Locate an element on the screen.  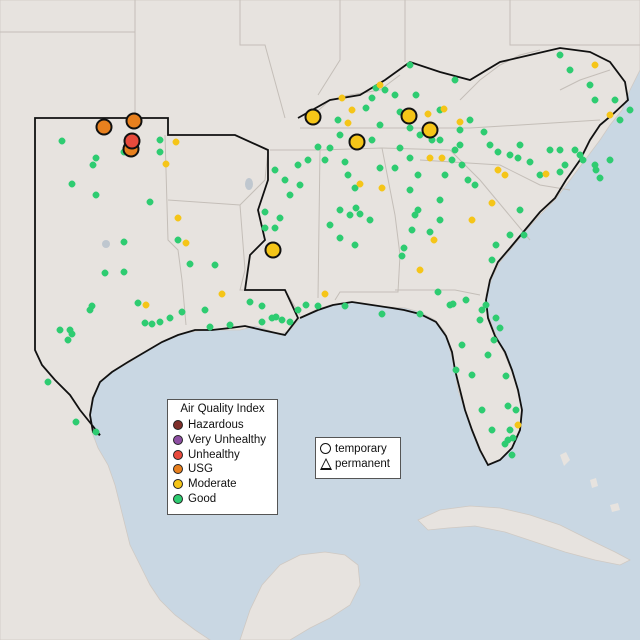
monitor-temporary-usg is located at coordinates (134, 121).